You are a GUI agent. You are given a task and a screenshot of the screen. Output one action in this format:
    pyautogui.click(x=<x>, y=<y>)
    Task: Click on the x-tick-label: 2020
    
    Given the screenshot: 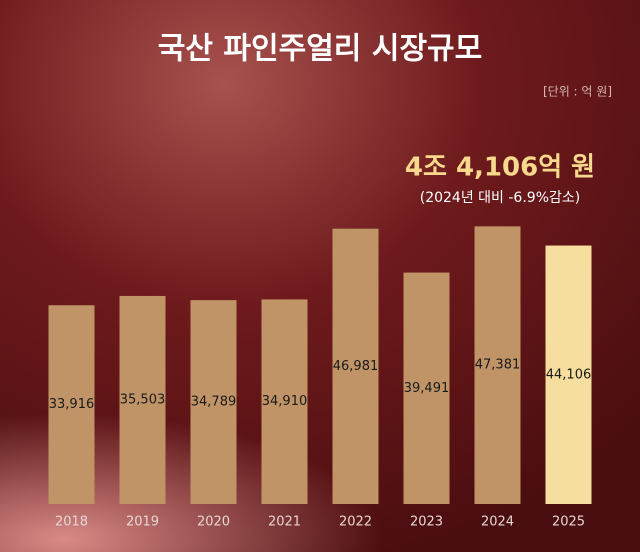 What is the action you would take?
    pyautogui.click(x=213, y=522)
    